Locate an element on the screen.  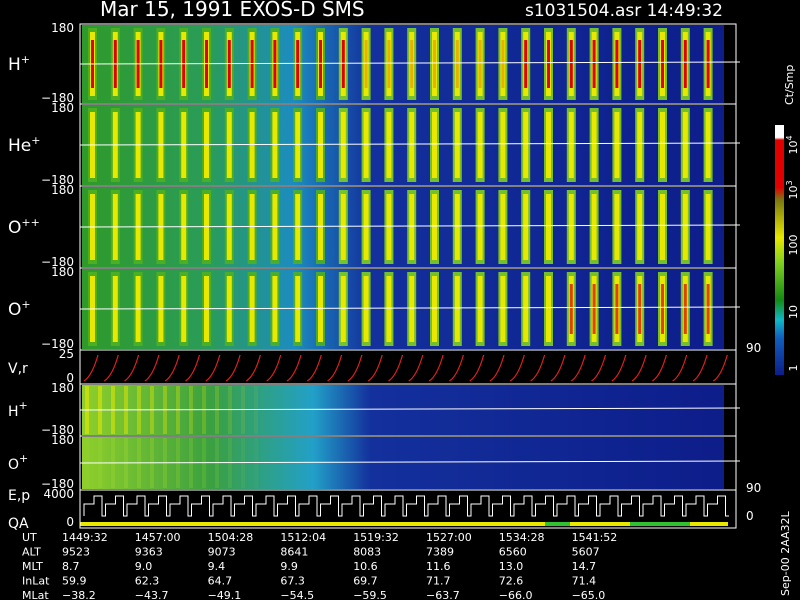
colorbar-label-sup: 3 is located at coordinates (789, 182).